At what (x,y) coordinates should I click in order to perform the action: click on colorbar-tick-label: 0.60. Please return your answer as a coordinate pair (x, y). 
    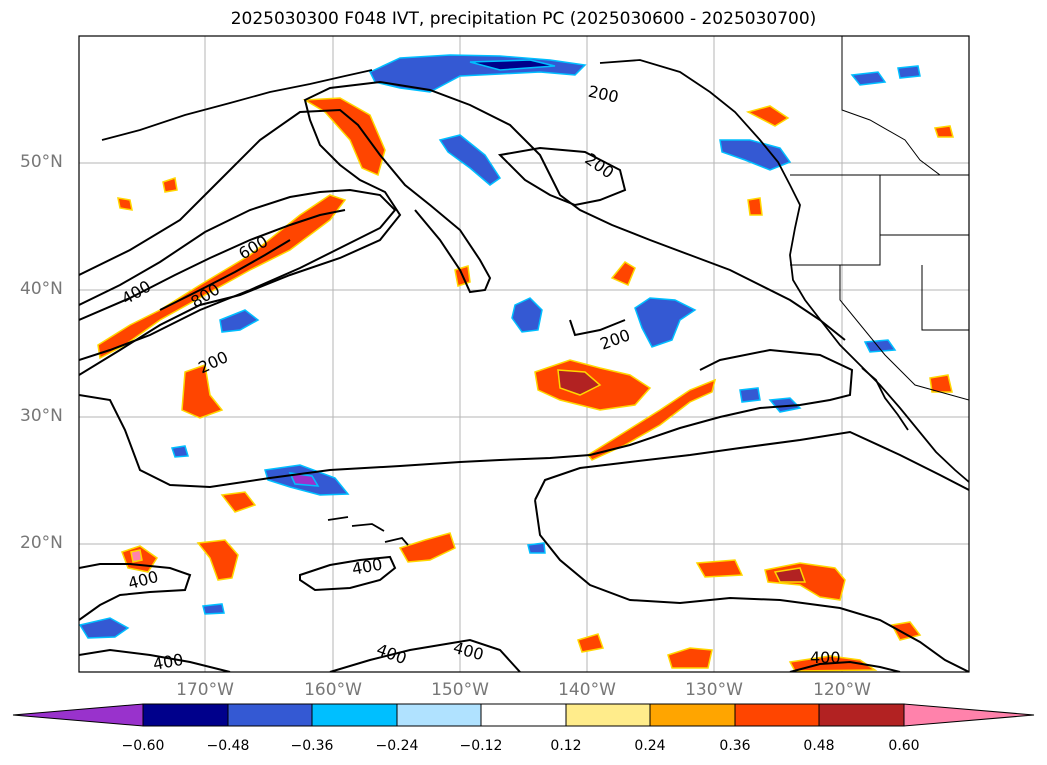
    Looking at the image, I should click on (904, 746).